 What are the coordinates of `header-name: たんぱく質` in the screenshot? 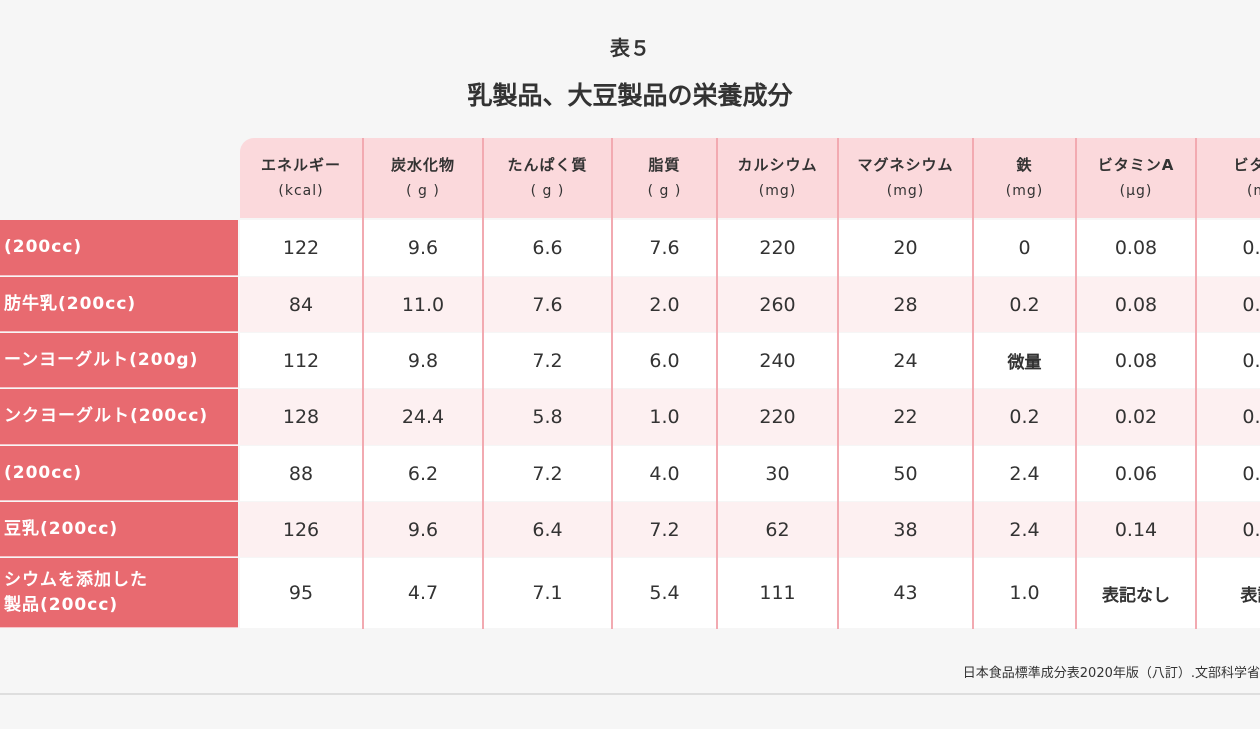 It's located at (547, 165).